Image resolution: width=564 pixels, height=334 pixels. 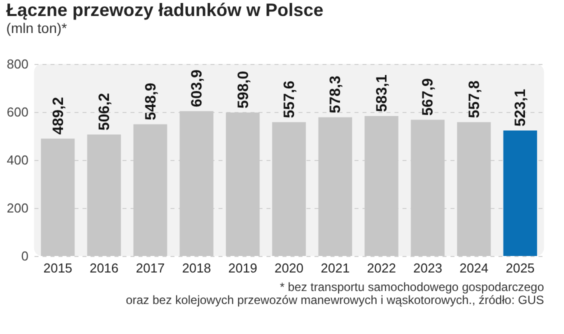 What do you see at coordinates (381, 268) in the screenshot?
I see `x-tick-label: 2022` at bounding box center [381, 268].